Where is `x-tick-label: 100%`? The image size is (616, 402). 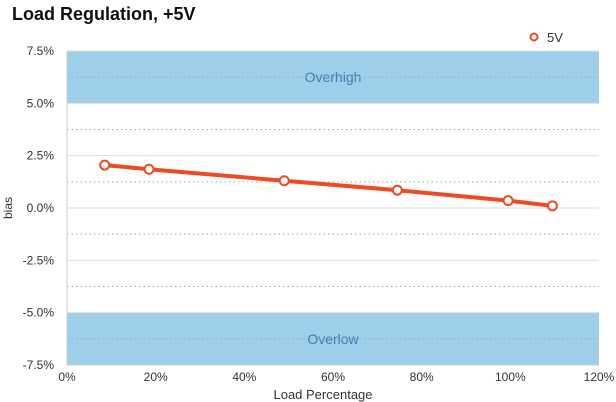 x-tick-label: 100% is located at coordinates (510, 377).